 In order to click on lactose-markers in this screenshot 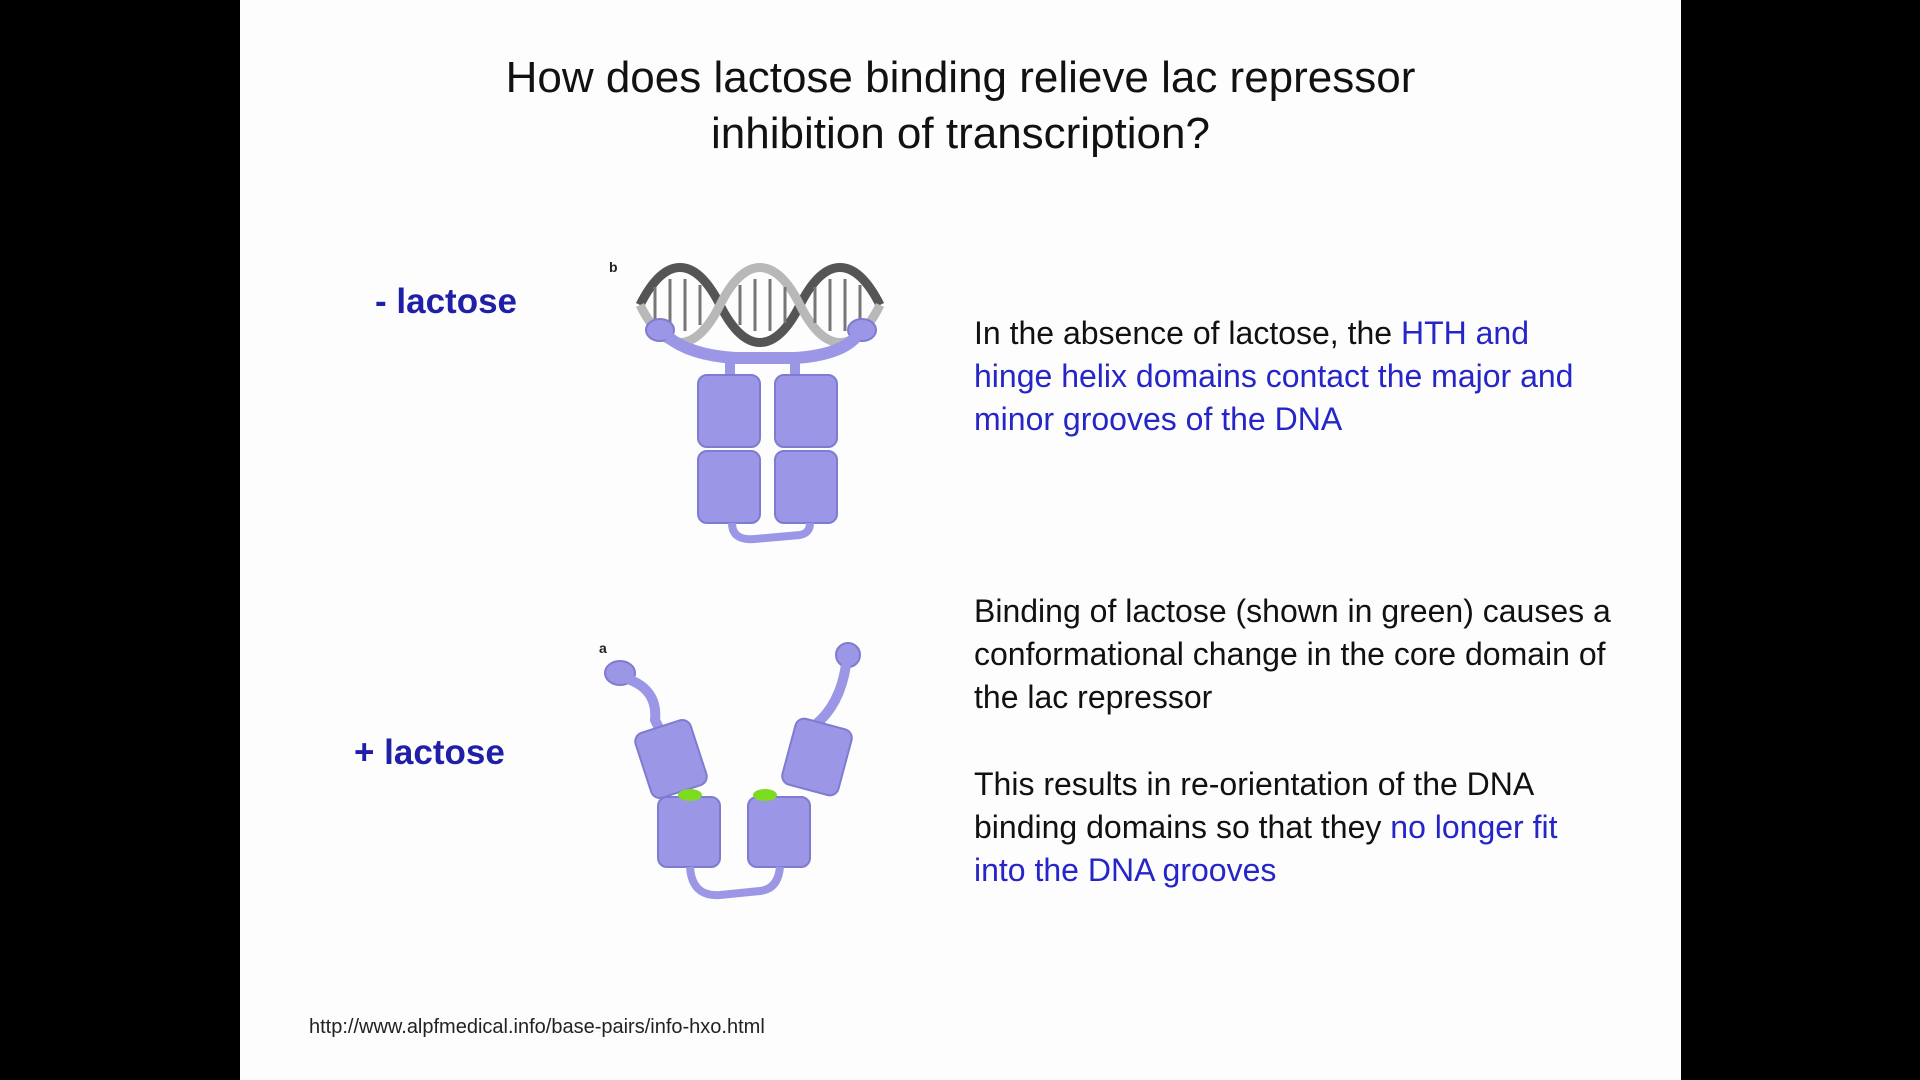, I will do `click(727, 795)`.